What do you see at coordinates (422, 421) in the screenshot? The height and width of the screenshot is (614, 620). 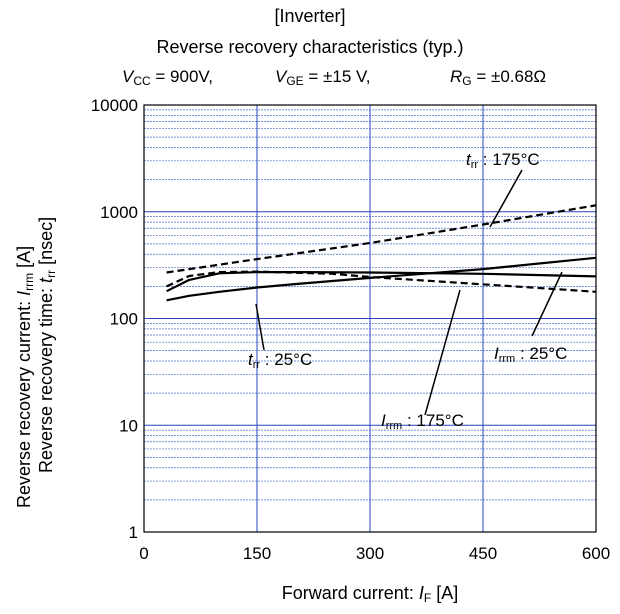 I see `annotation-irrm-175: Irrm : 175°C` at bounding box center [422, 421].